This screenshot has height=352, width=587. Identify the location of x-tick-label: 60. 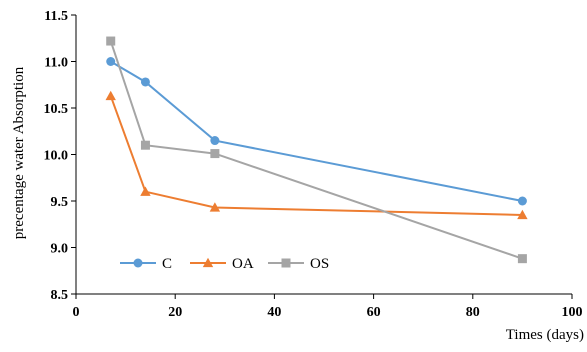
(374, 312).